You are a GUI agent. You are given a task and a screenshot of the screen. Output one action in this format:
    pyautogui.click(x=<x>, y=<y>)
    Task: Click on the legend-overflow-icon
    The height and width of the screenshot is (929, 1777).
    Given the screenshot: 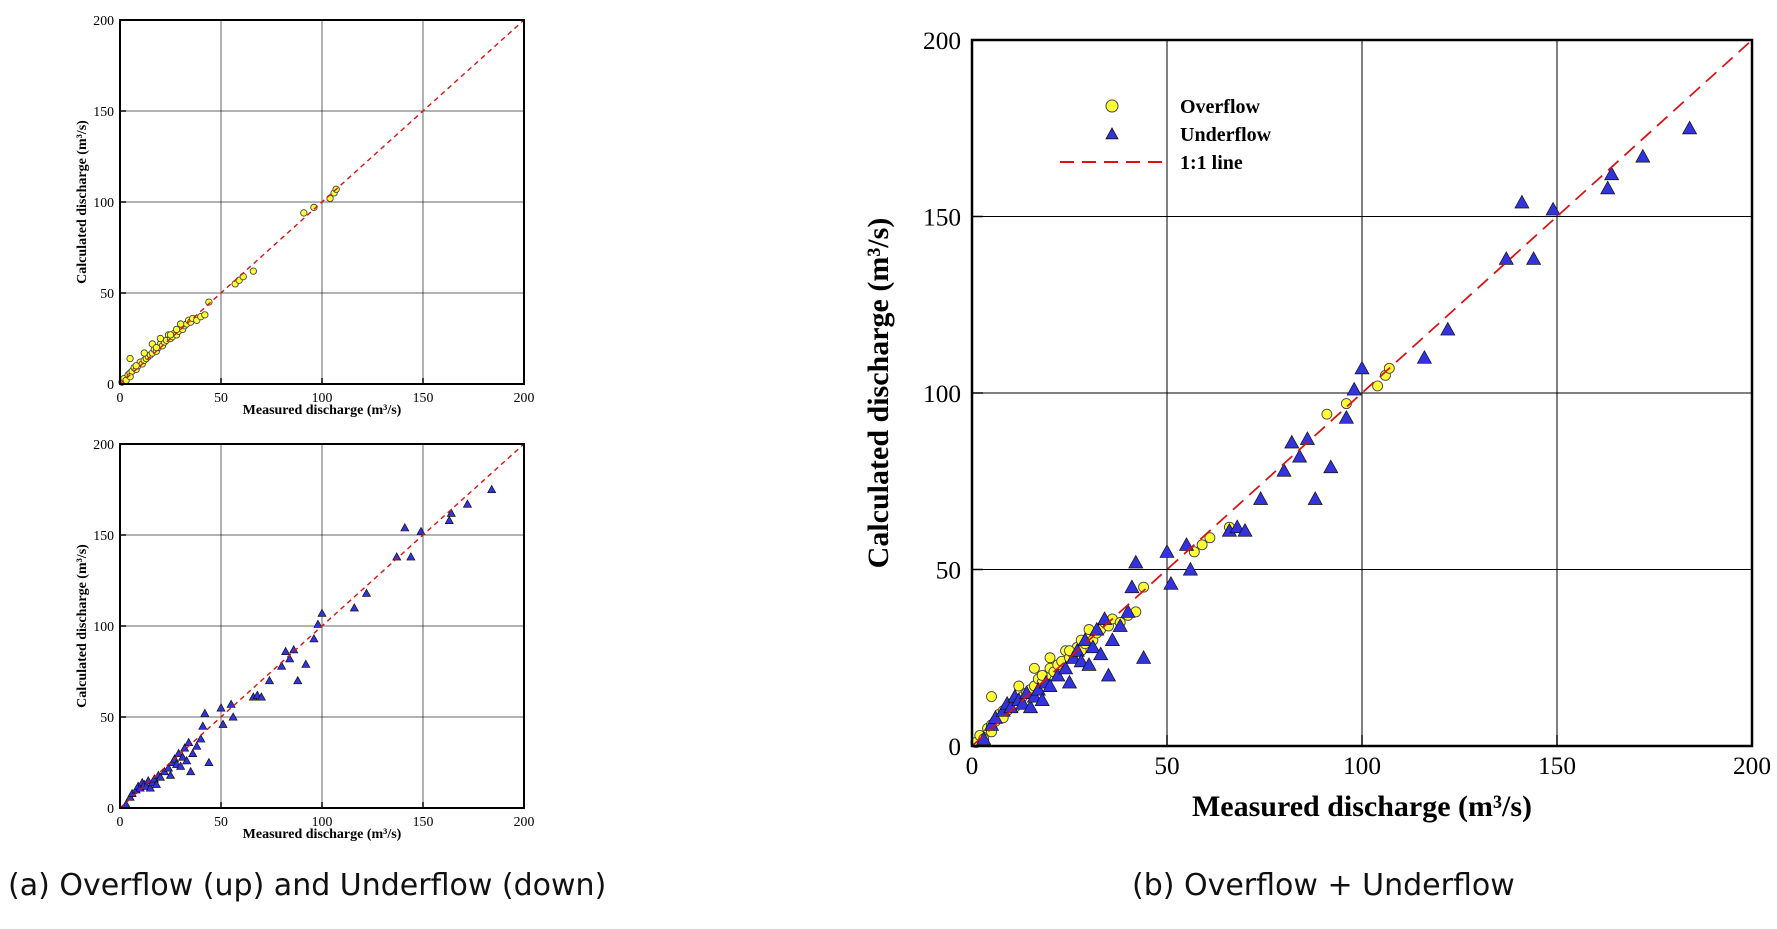 What is the action you would take?
    pyautogui.click(x=1112, y=106)
    